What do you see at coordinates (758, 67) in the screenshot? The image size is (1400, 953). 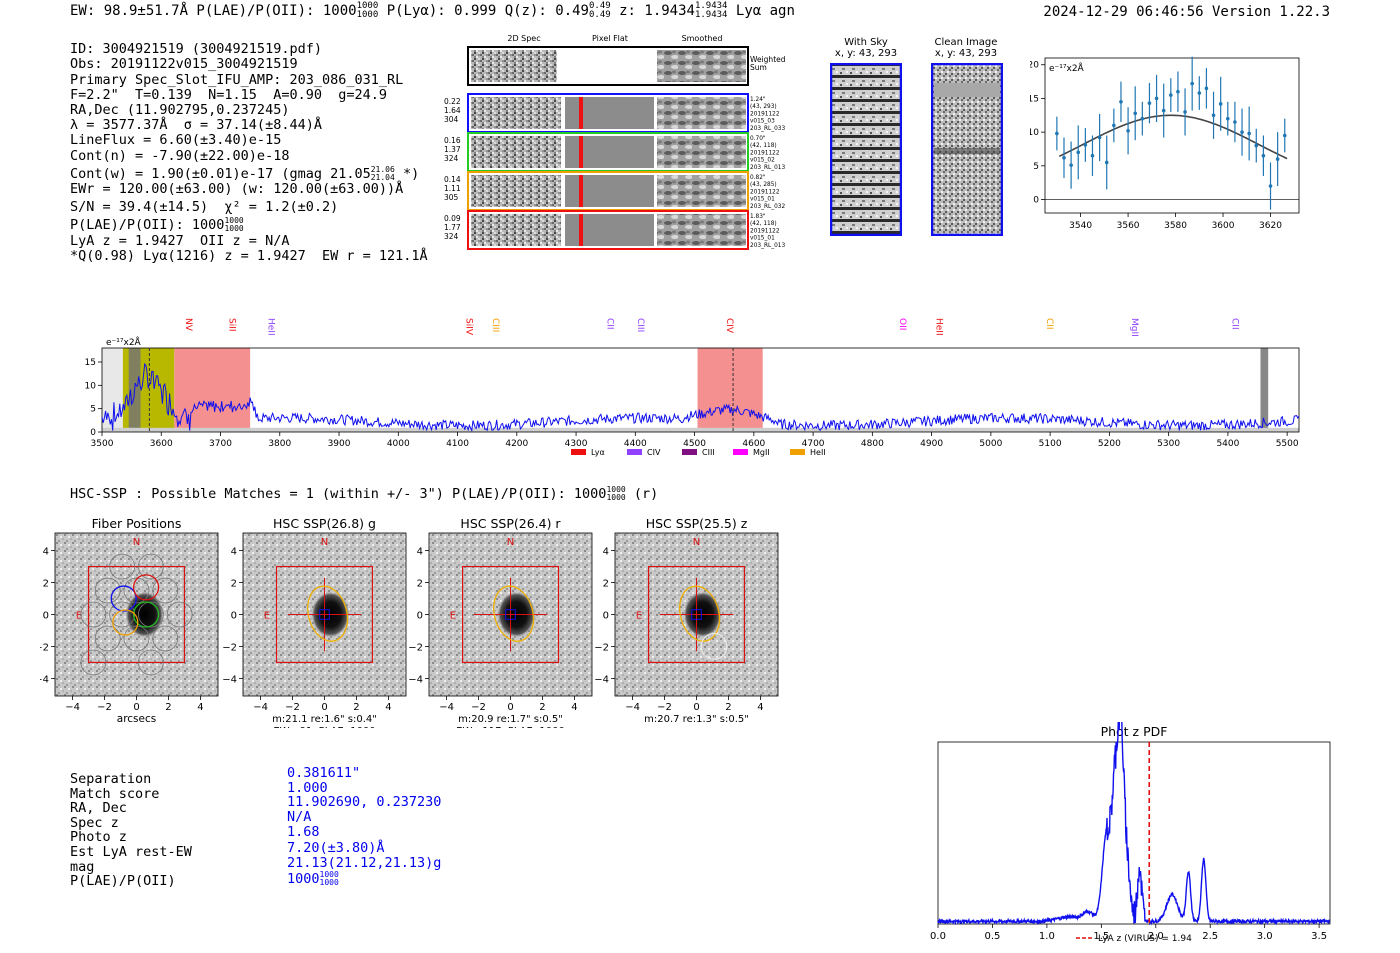 I see `weighted-label-2: Sum` at bounding box center [758, 67].